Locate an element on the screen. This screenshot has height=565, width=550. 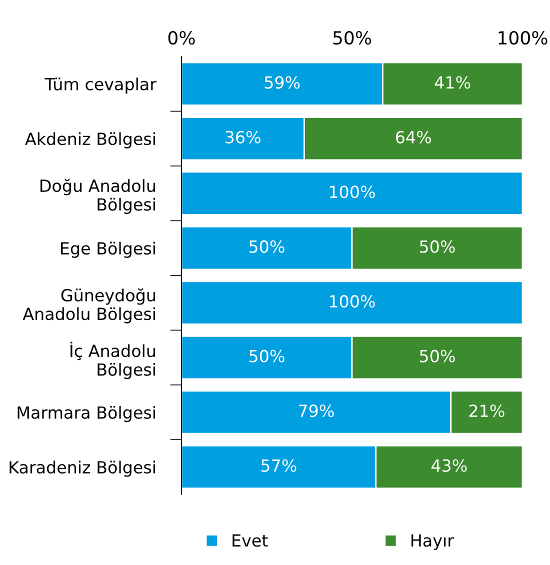
data-label: 64% is located at coordinates (413, 137).